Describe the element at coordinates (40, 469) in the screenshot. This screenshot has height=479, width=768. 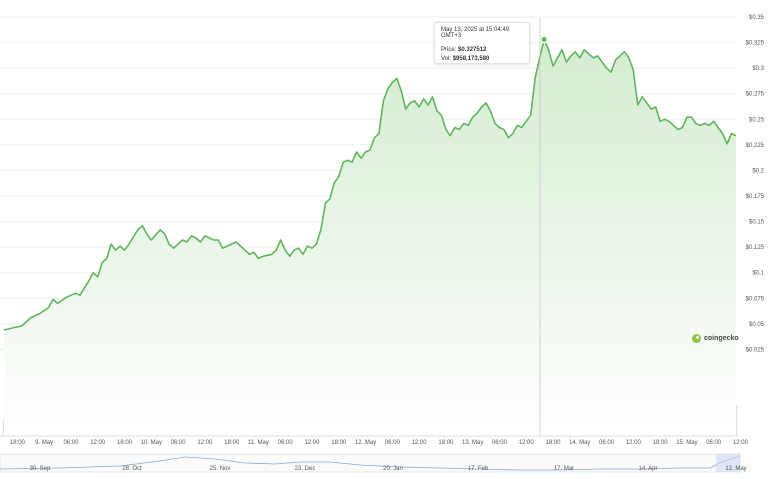
I see `navigator-label: 30. Sep` at that location.